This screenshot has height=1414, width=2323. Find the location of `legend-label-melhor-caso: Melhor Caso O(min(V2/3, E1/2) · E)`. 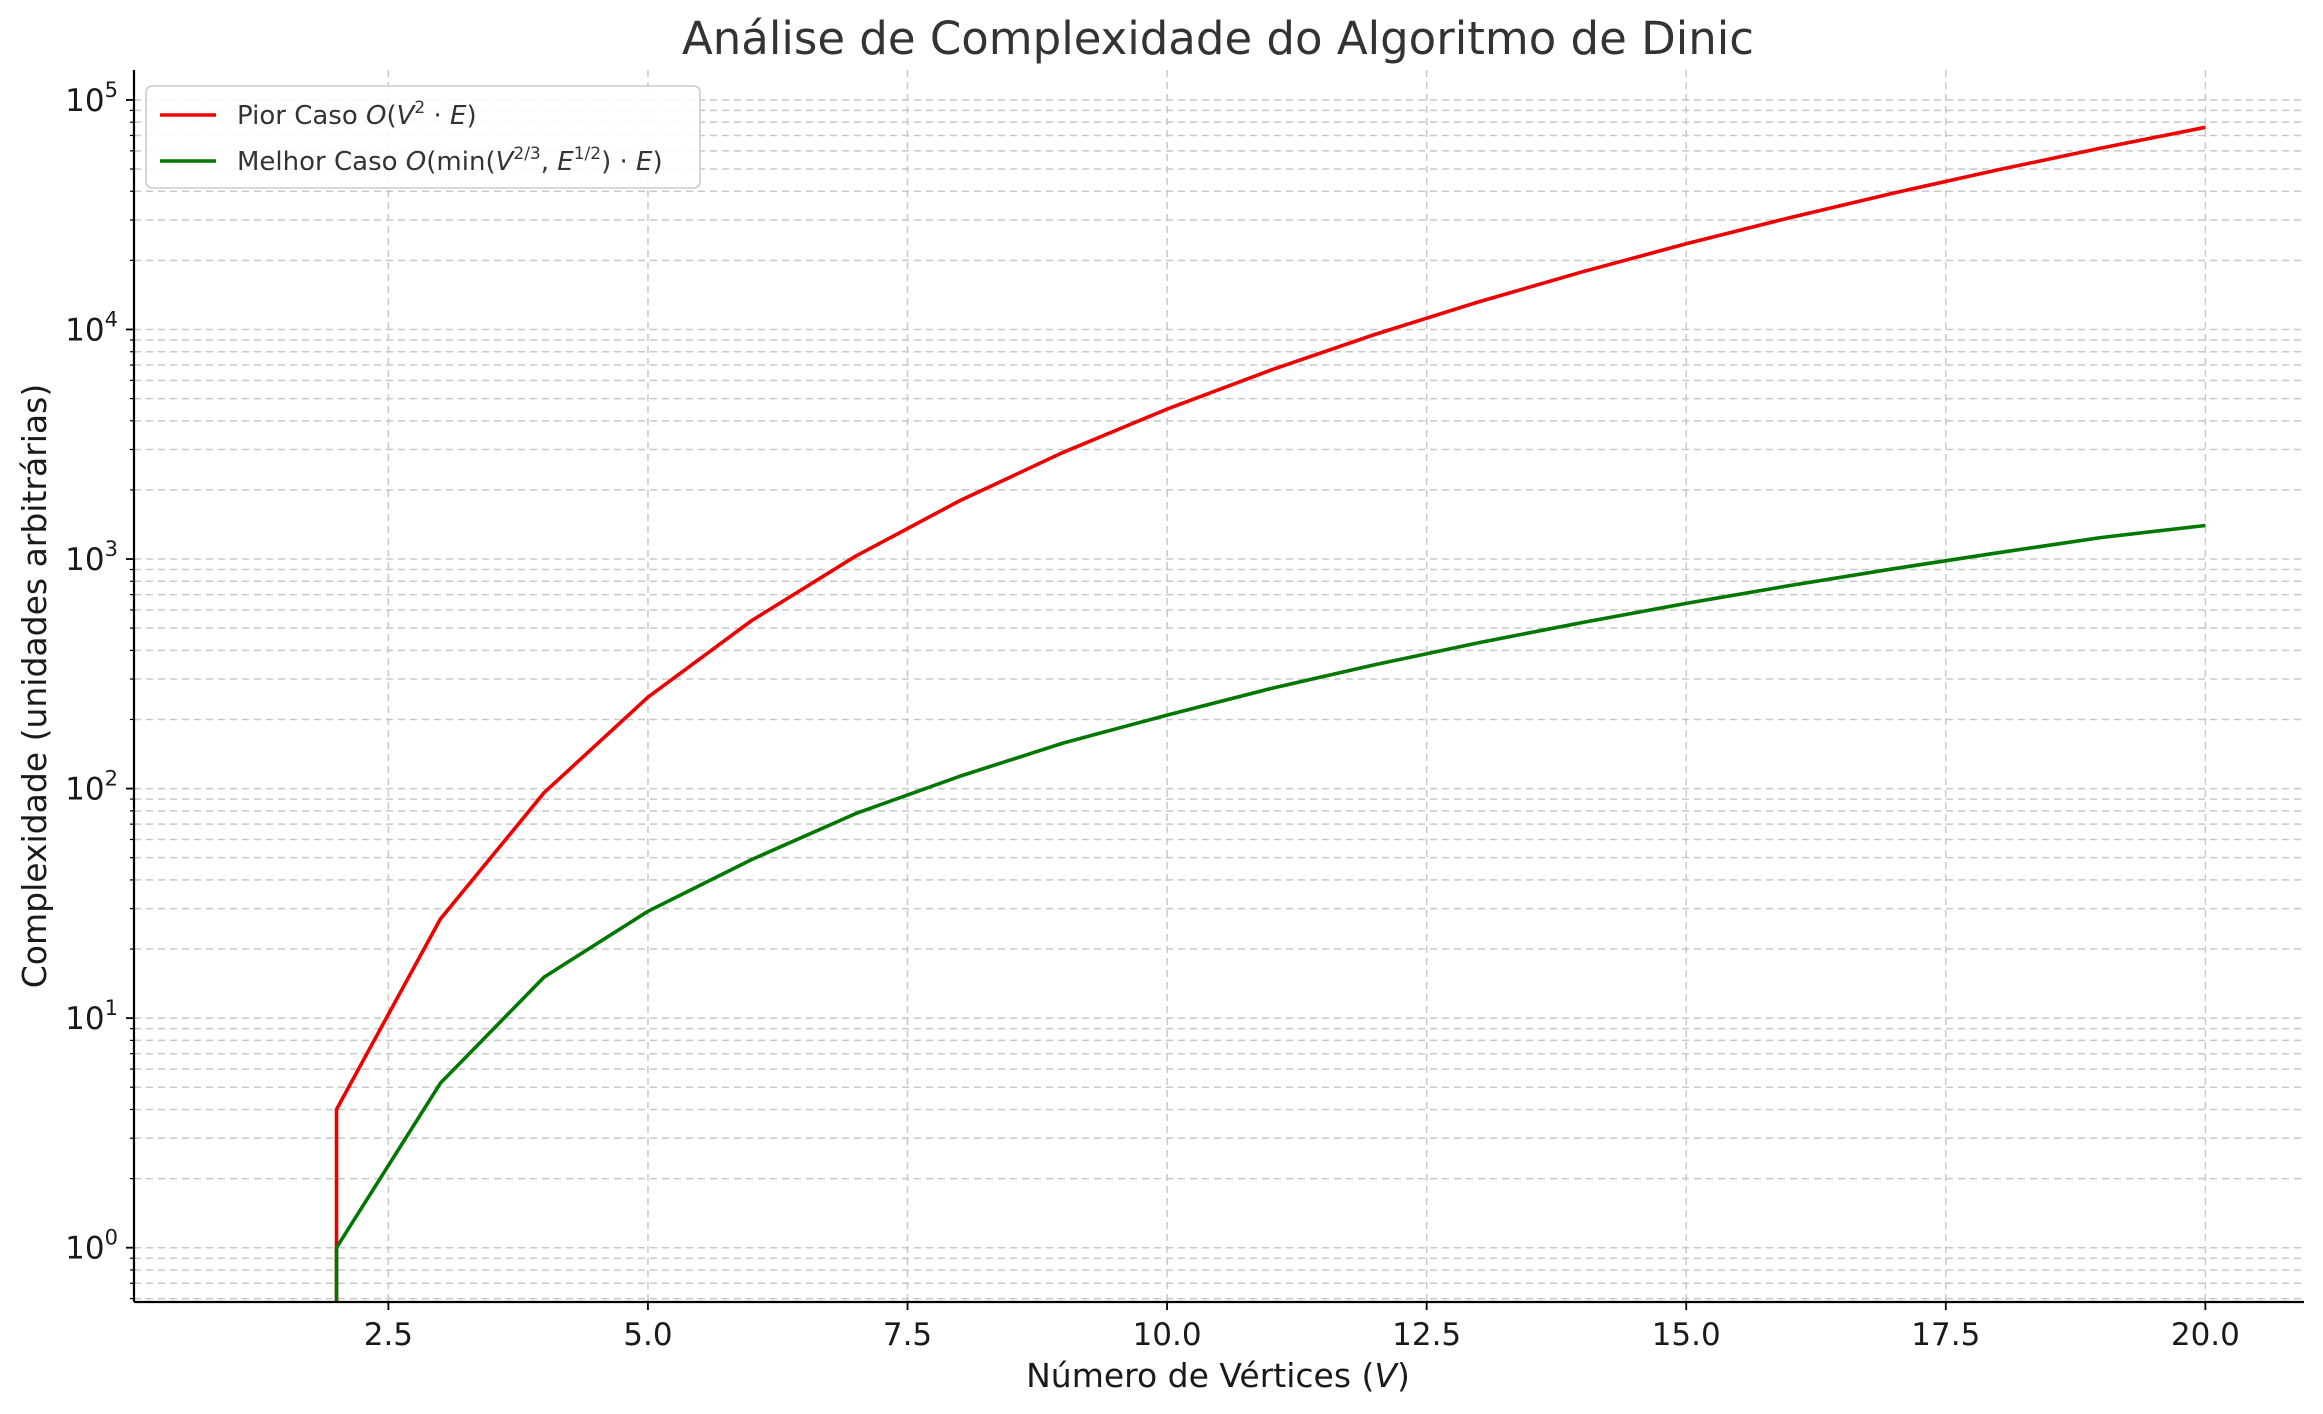

legend-label-melhor-caso: Melhor Caso O(min(V2/3, E1/2) · E) is located at coordinates (450, 160).